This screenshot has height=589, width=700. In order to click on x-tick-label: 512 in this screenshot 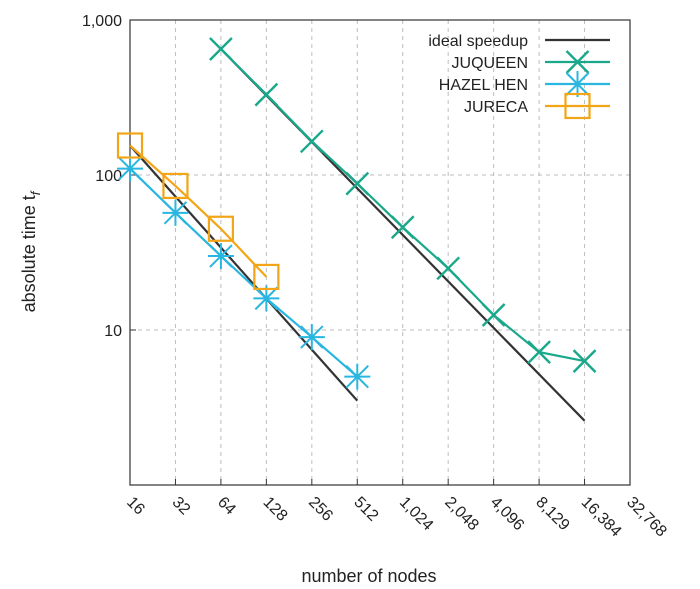, I will do `click(365, 509)`.